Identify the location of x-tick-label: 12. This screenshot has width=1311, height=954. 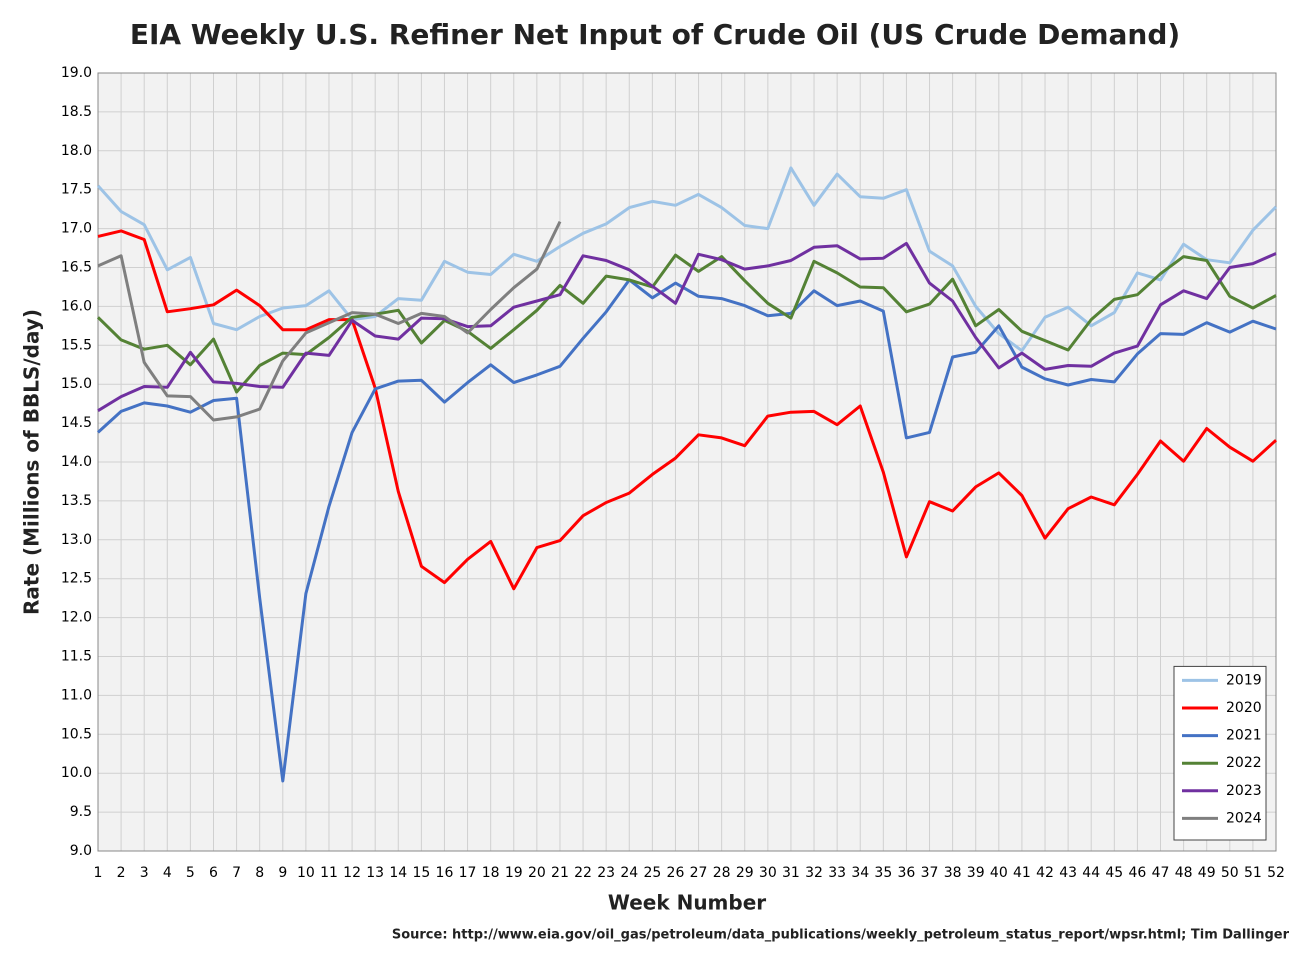
(352, 873).